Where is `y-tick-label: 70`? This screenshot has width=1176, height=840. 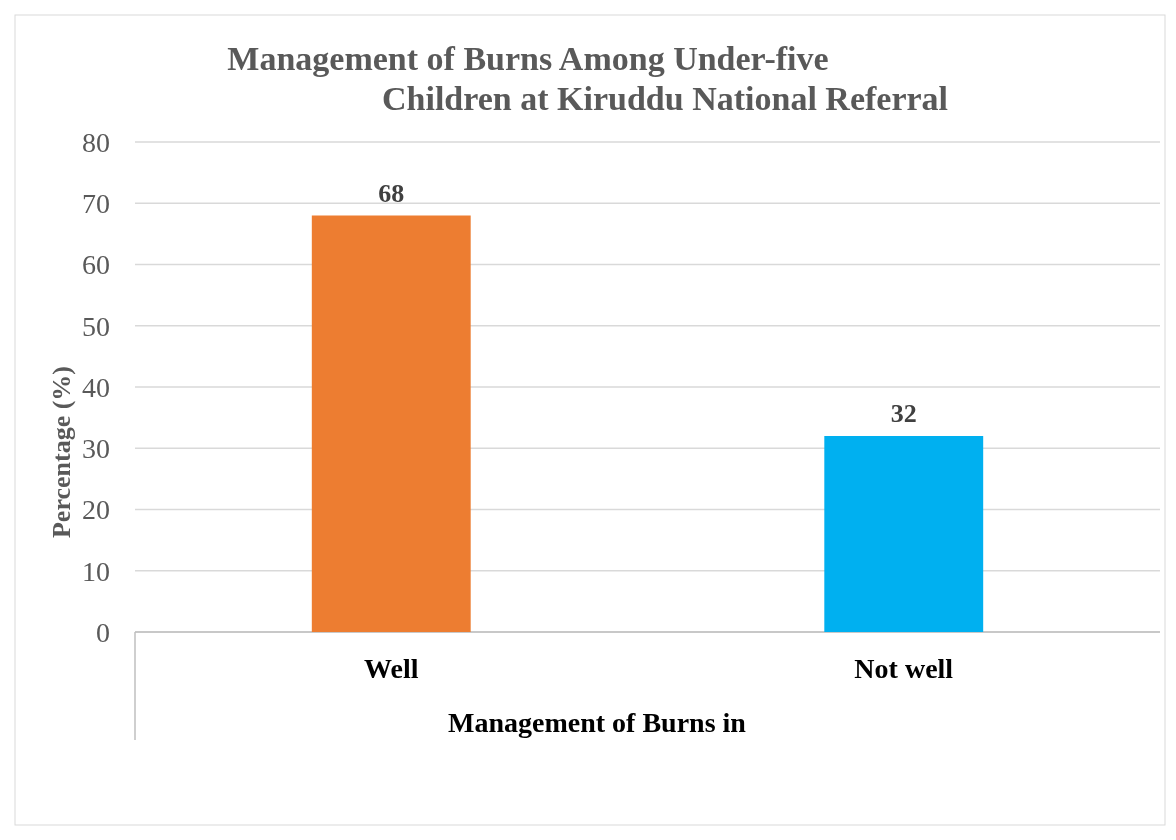 y-tick-label: 70 is located at coordinates (96, 204).